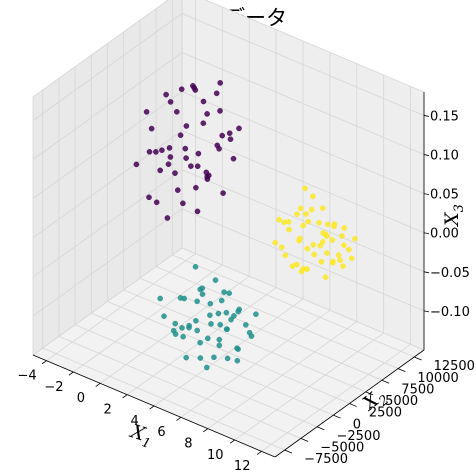 This screenshot has width=476, height=474. I want to click on x-tick-label: 2, so click(108, 410).